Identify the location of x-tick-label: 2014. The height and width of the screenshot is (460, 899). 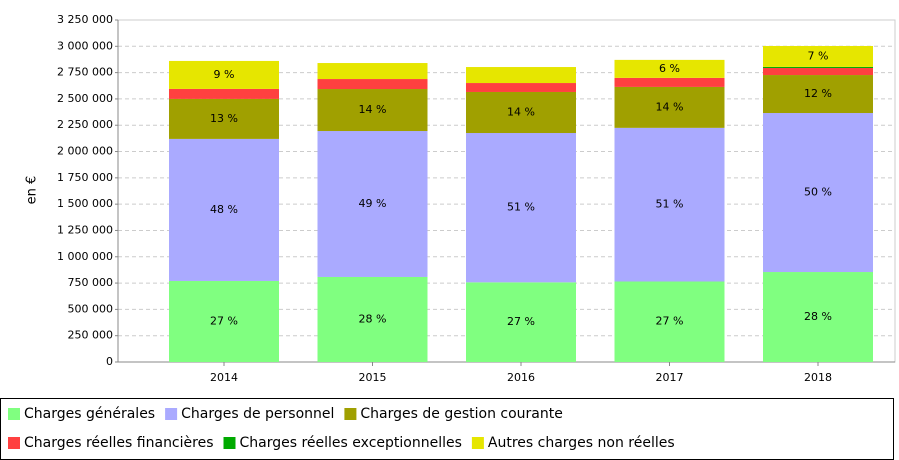
(224, 377).